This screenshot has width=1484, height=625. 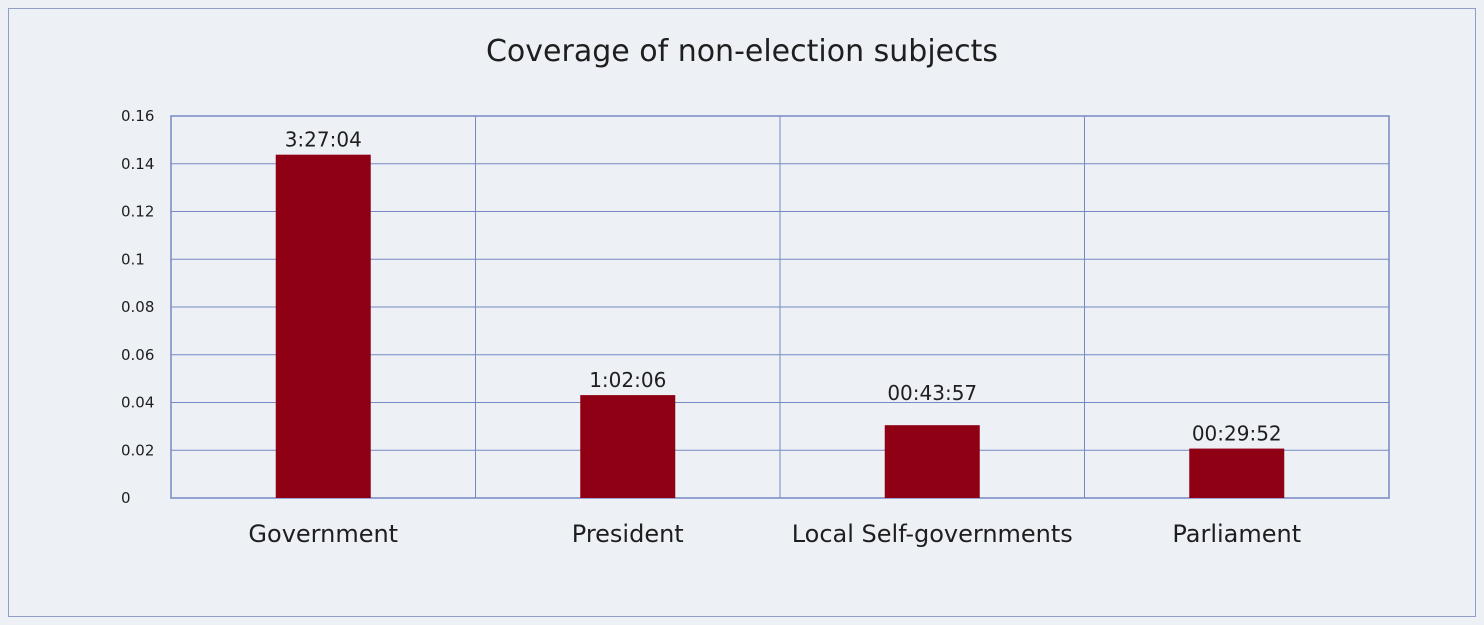 I want to click on data-label: 3:27:04, so click(x=323, y=140).